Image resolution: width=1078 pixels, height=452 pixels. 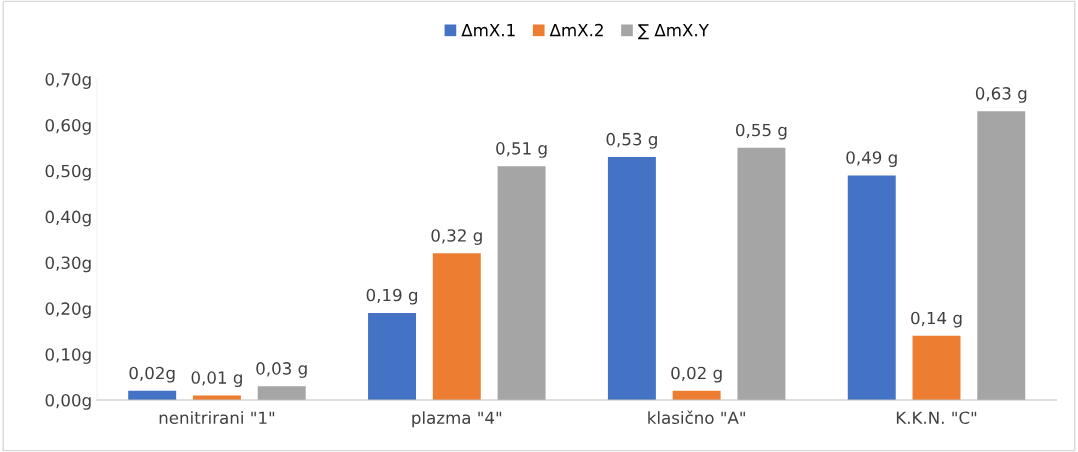 What do you see at coordinates (576, 30) in the screenshot?
I see `legend-label: ΔmX.2` at bounding box center [576, 30].